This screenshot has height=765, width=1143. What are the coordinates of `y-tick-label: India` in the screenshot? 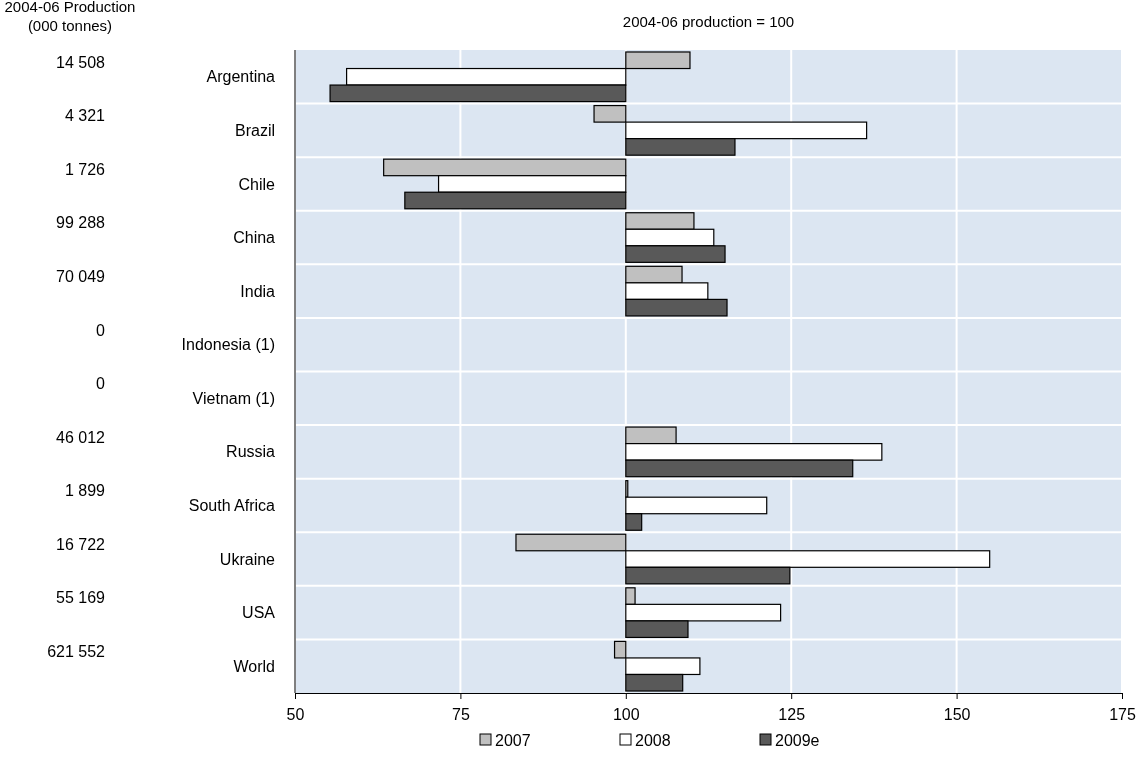 It's located at (258, 291).